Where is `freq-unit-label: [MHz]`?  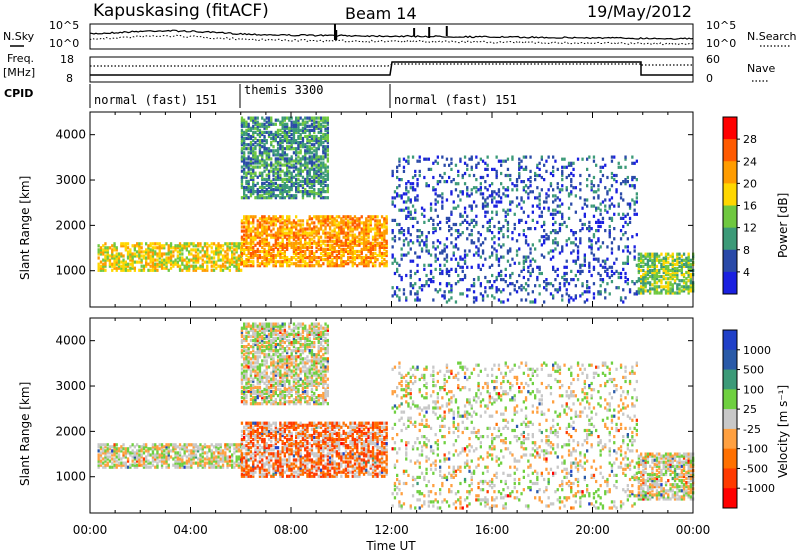
freq-unit-label: [MHz] is located at coordinates (19, 72).